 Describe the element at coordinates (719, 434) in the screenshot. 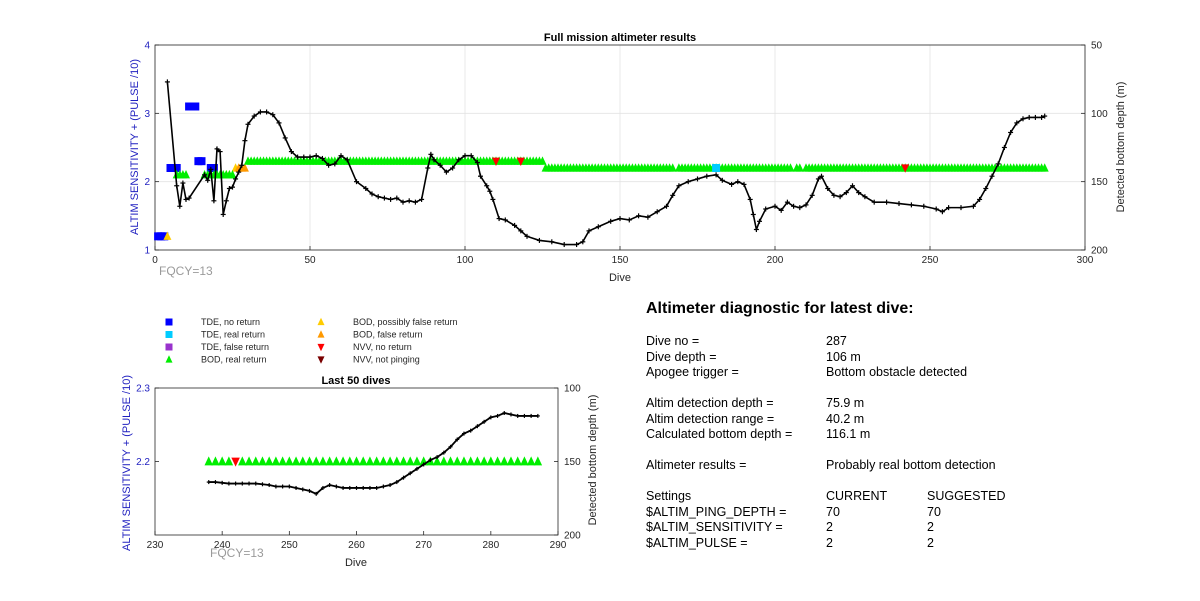

I see `calculated-bottom-depth-label: Calculated bottom depth =` at that location.